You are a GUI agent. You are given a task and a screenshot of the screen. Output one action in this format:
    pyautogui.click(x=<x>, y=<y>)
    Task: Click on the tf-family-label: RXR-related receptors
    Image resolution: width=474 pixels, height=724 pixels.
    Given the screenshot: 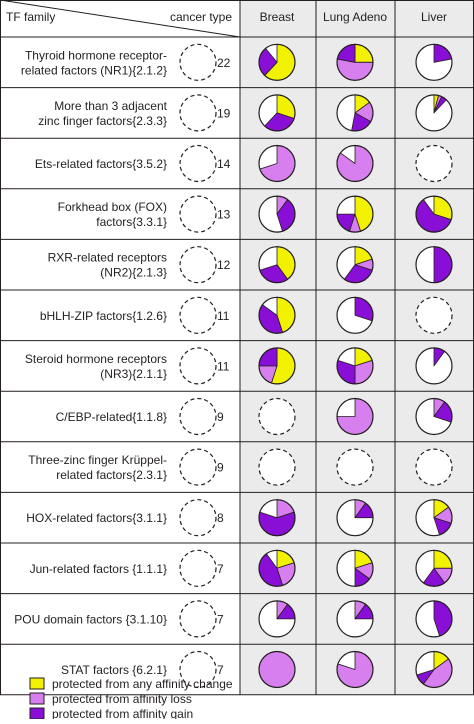 What is the action you would take?
    pyautogui.click(x=107, y=258)
    